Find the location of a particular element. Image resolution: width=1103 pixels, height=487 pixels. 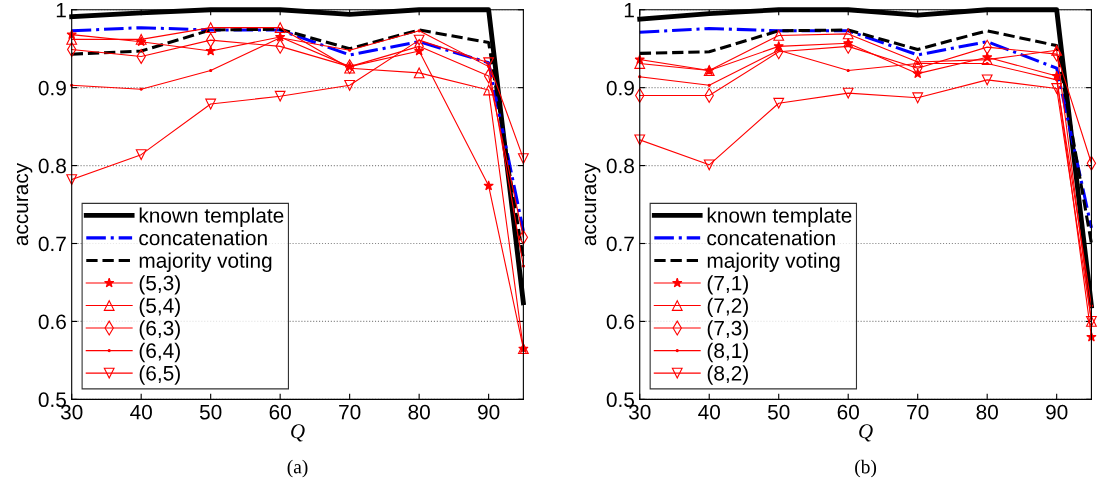

legend-label: (8,2) is located at coordinates (727, 375).